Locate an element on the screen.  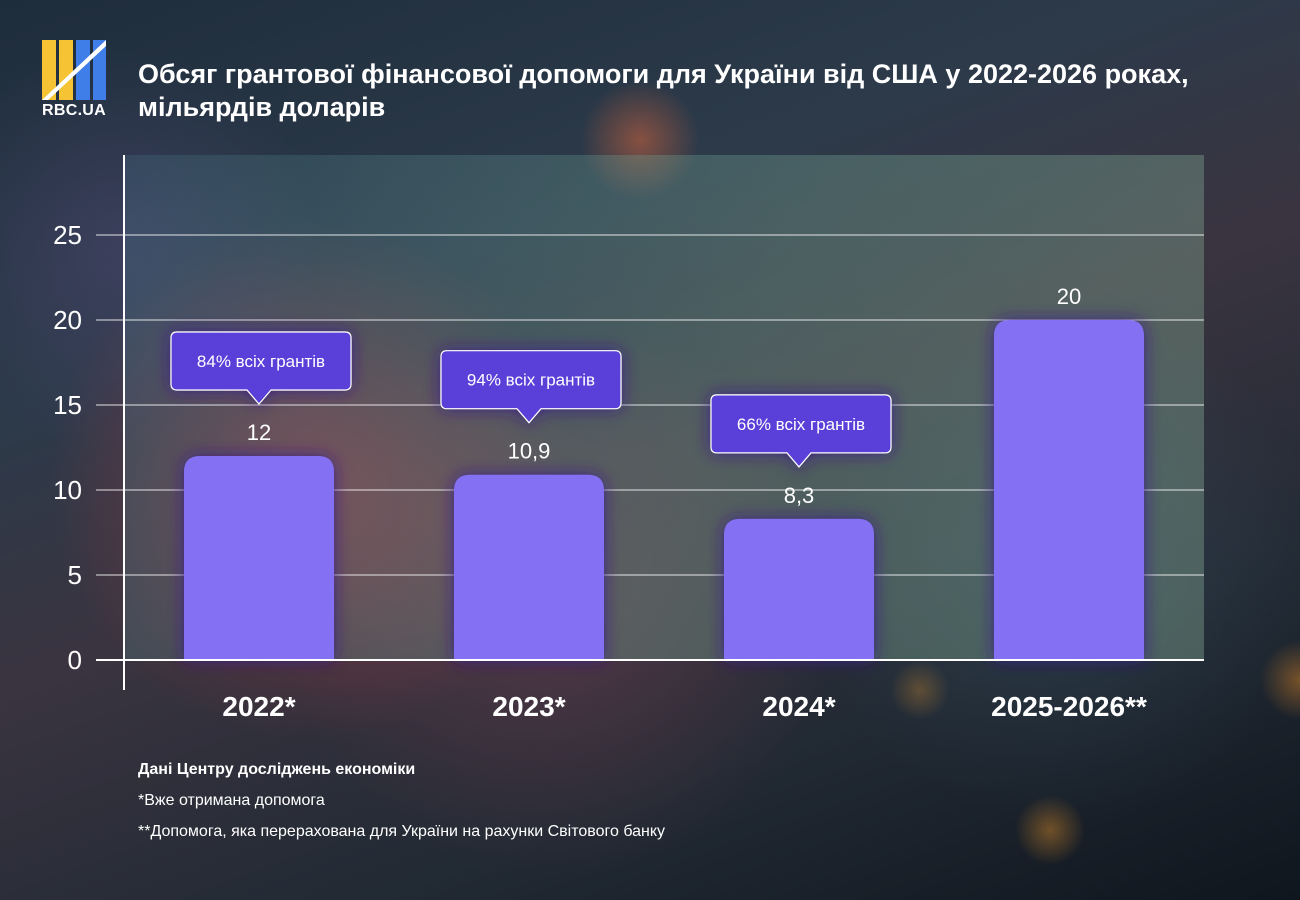
callout-text: 94% всіх грантів is located at coordinates (531, 380).